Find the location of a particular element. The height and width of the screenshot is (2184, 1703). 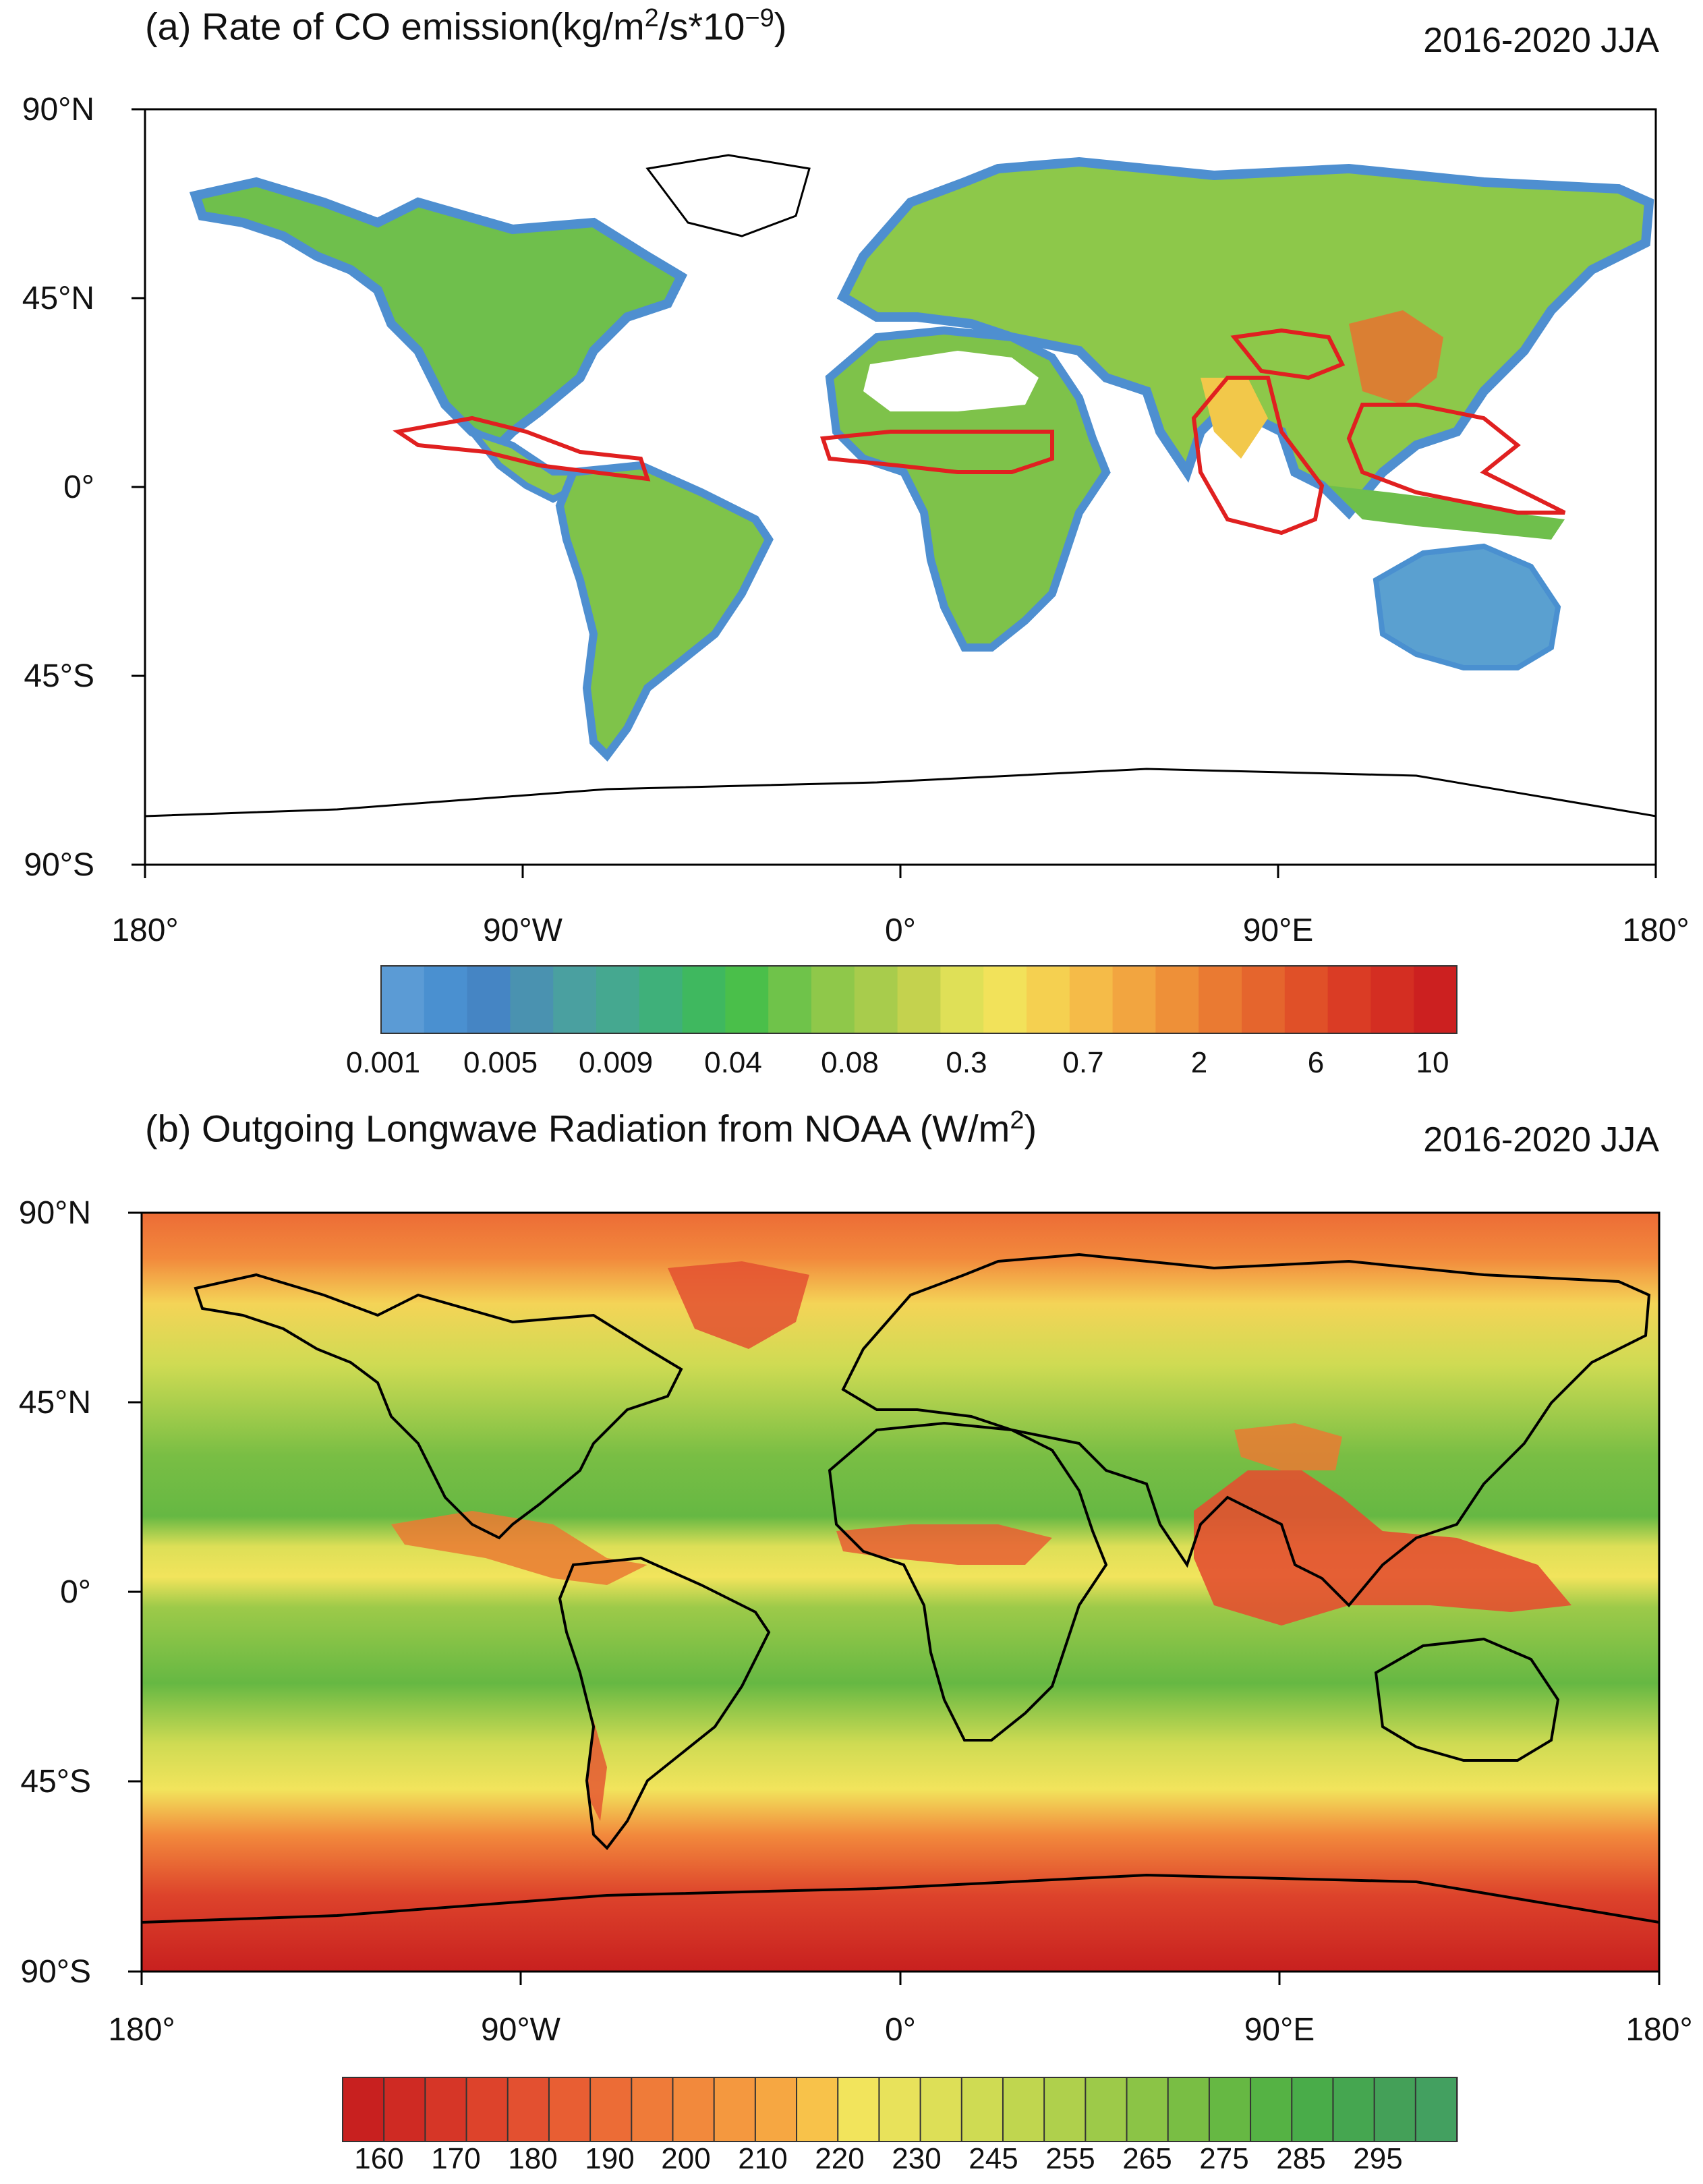

india-hotspot-a is located at coordinates (1234, 418).